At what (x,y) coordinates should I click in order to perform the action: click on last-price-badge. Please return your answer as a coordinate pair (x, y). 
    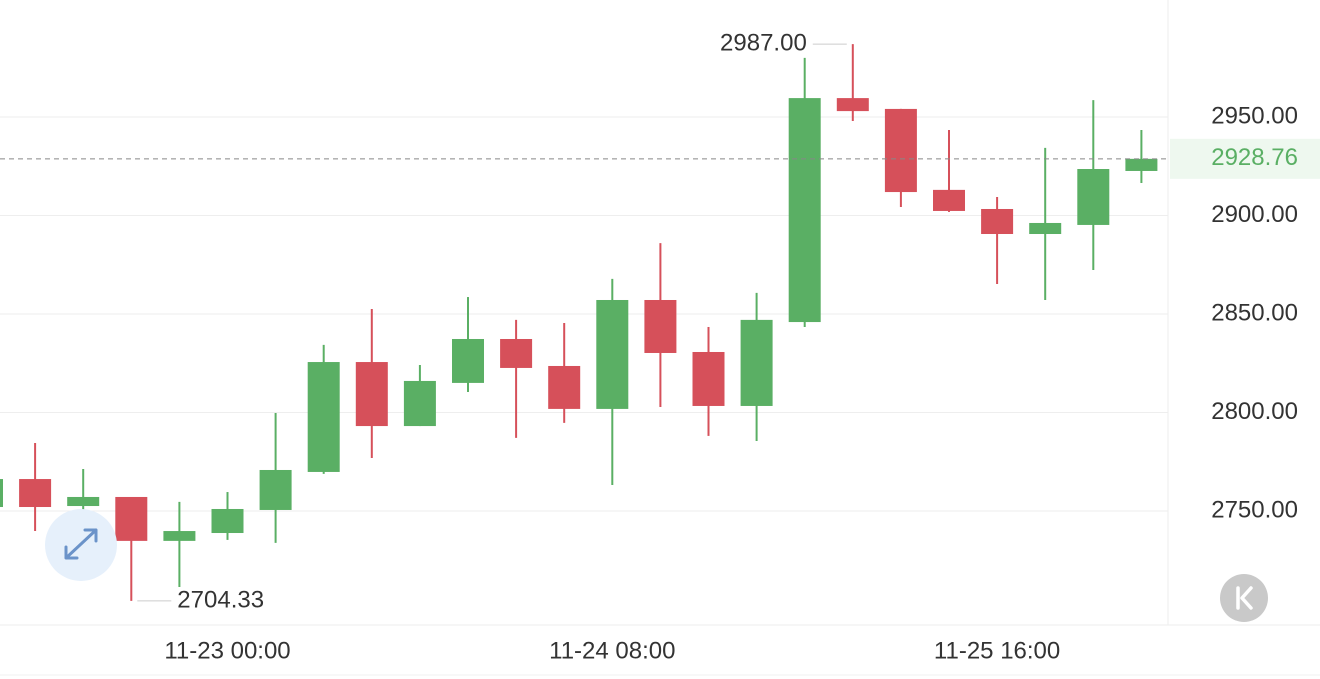
    Looking at the image, I should click on (1245, 158).